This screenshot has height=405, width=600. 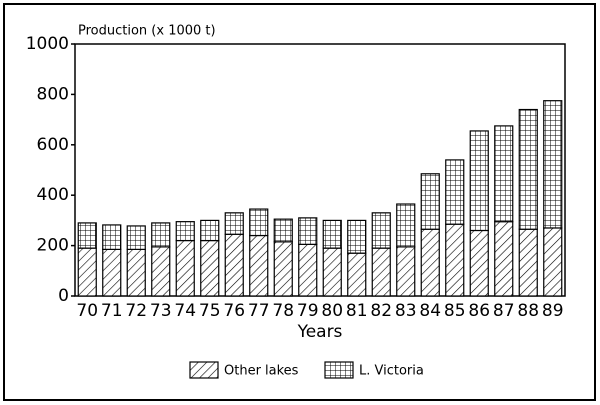 I want to click on y-axis-label: Production (x 1000 t), so click(x=147, y=31).